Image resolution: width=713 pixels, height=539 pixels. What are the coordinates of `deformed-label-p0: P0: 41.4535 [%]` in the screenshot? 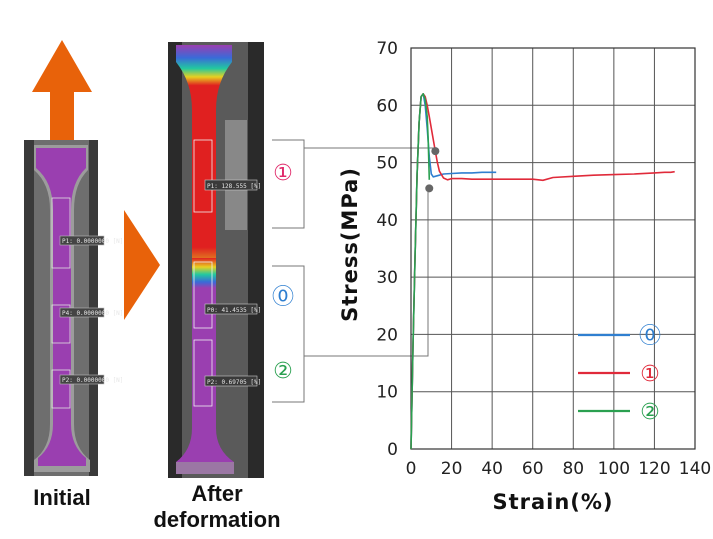 It's located at (234, 310).